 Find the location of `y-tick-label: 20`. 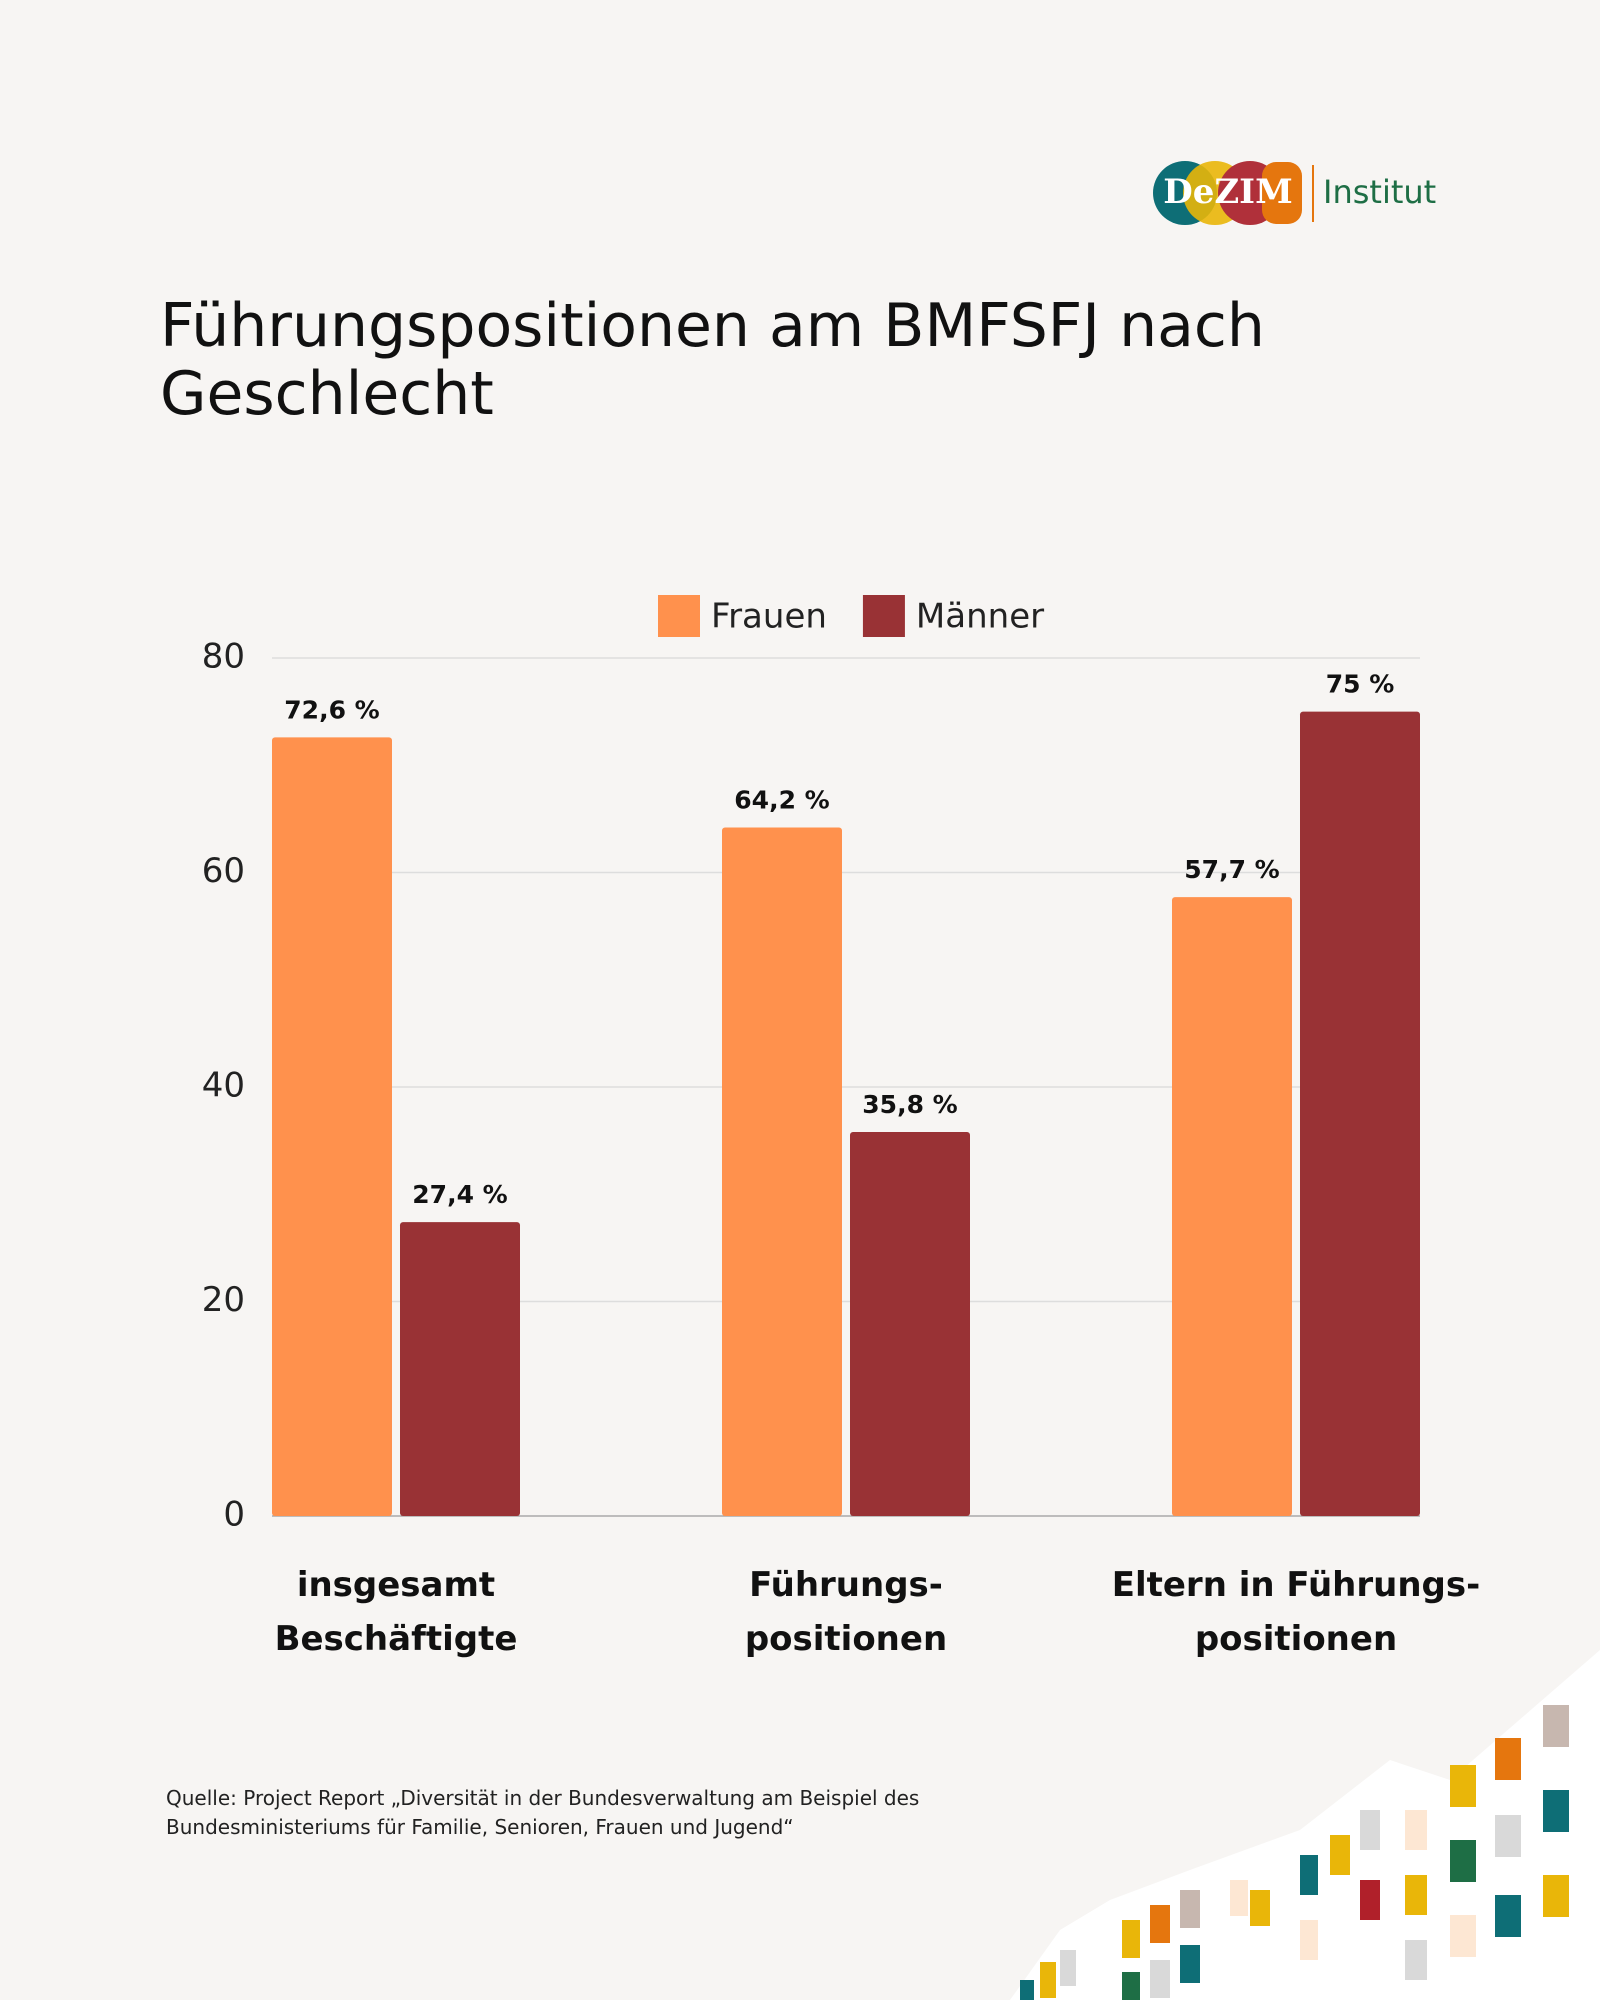

y-tick-label: 20 is located at coordinates (223, 1300).